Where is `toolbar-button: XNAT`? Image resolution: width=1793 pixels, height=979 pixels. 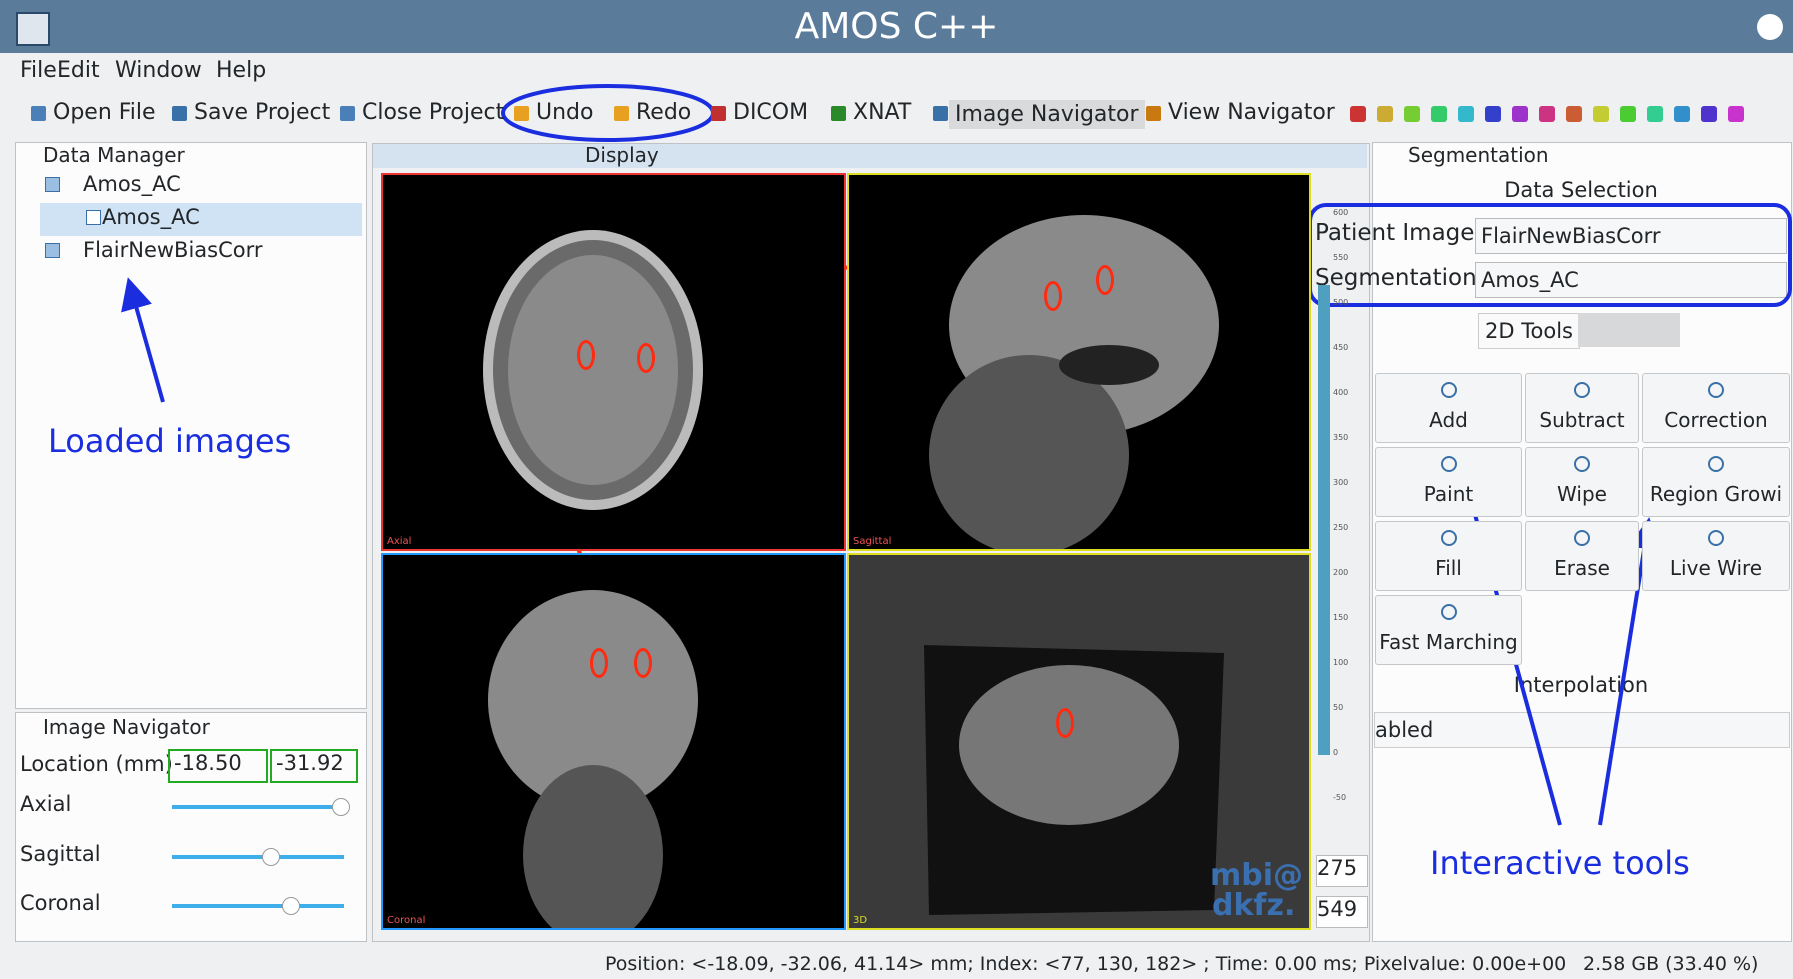 toolbar-button: XNAT is located at coordinates (882, 112).